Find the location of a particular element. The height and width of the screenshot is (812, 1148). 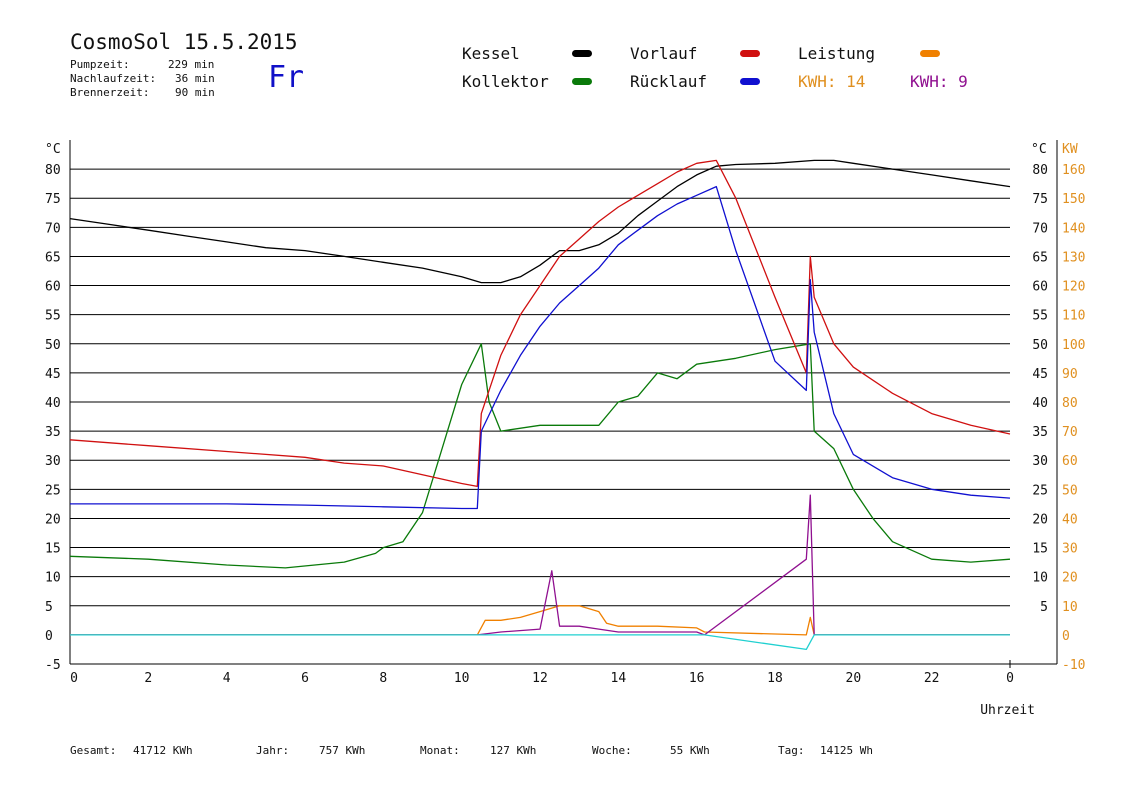

legend-kwh-second: KWH: 9 is located at coordinates (939, 81).